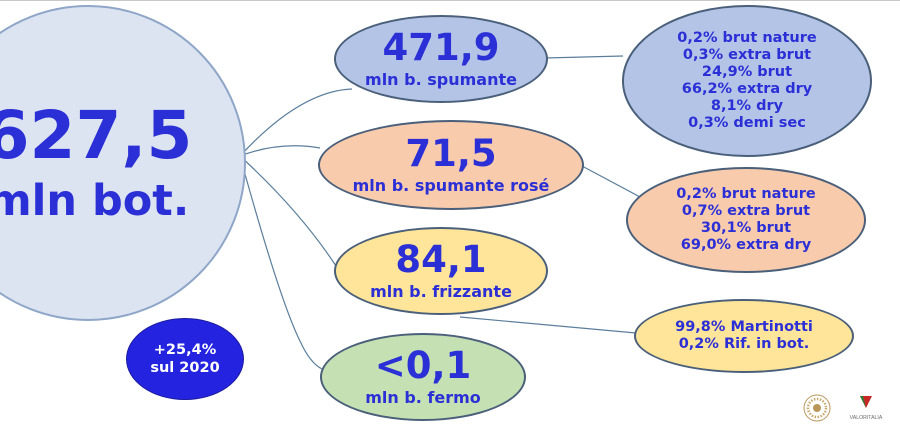 This screenshot has height=430, width=900. Describe the element at coordinates (747, 55) in the screenshot. I see `breakdown-item: 0,3% extra brut` at that location.